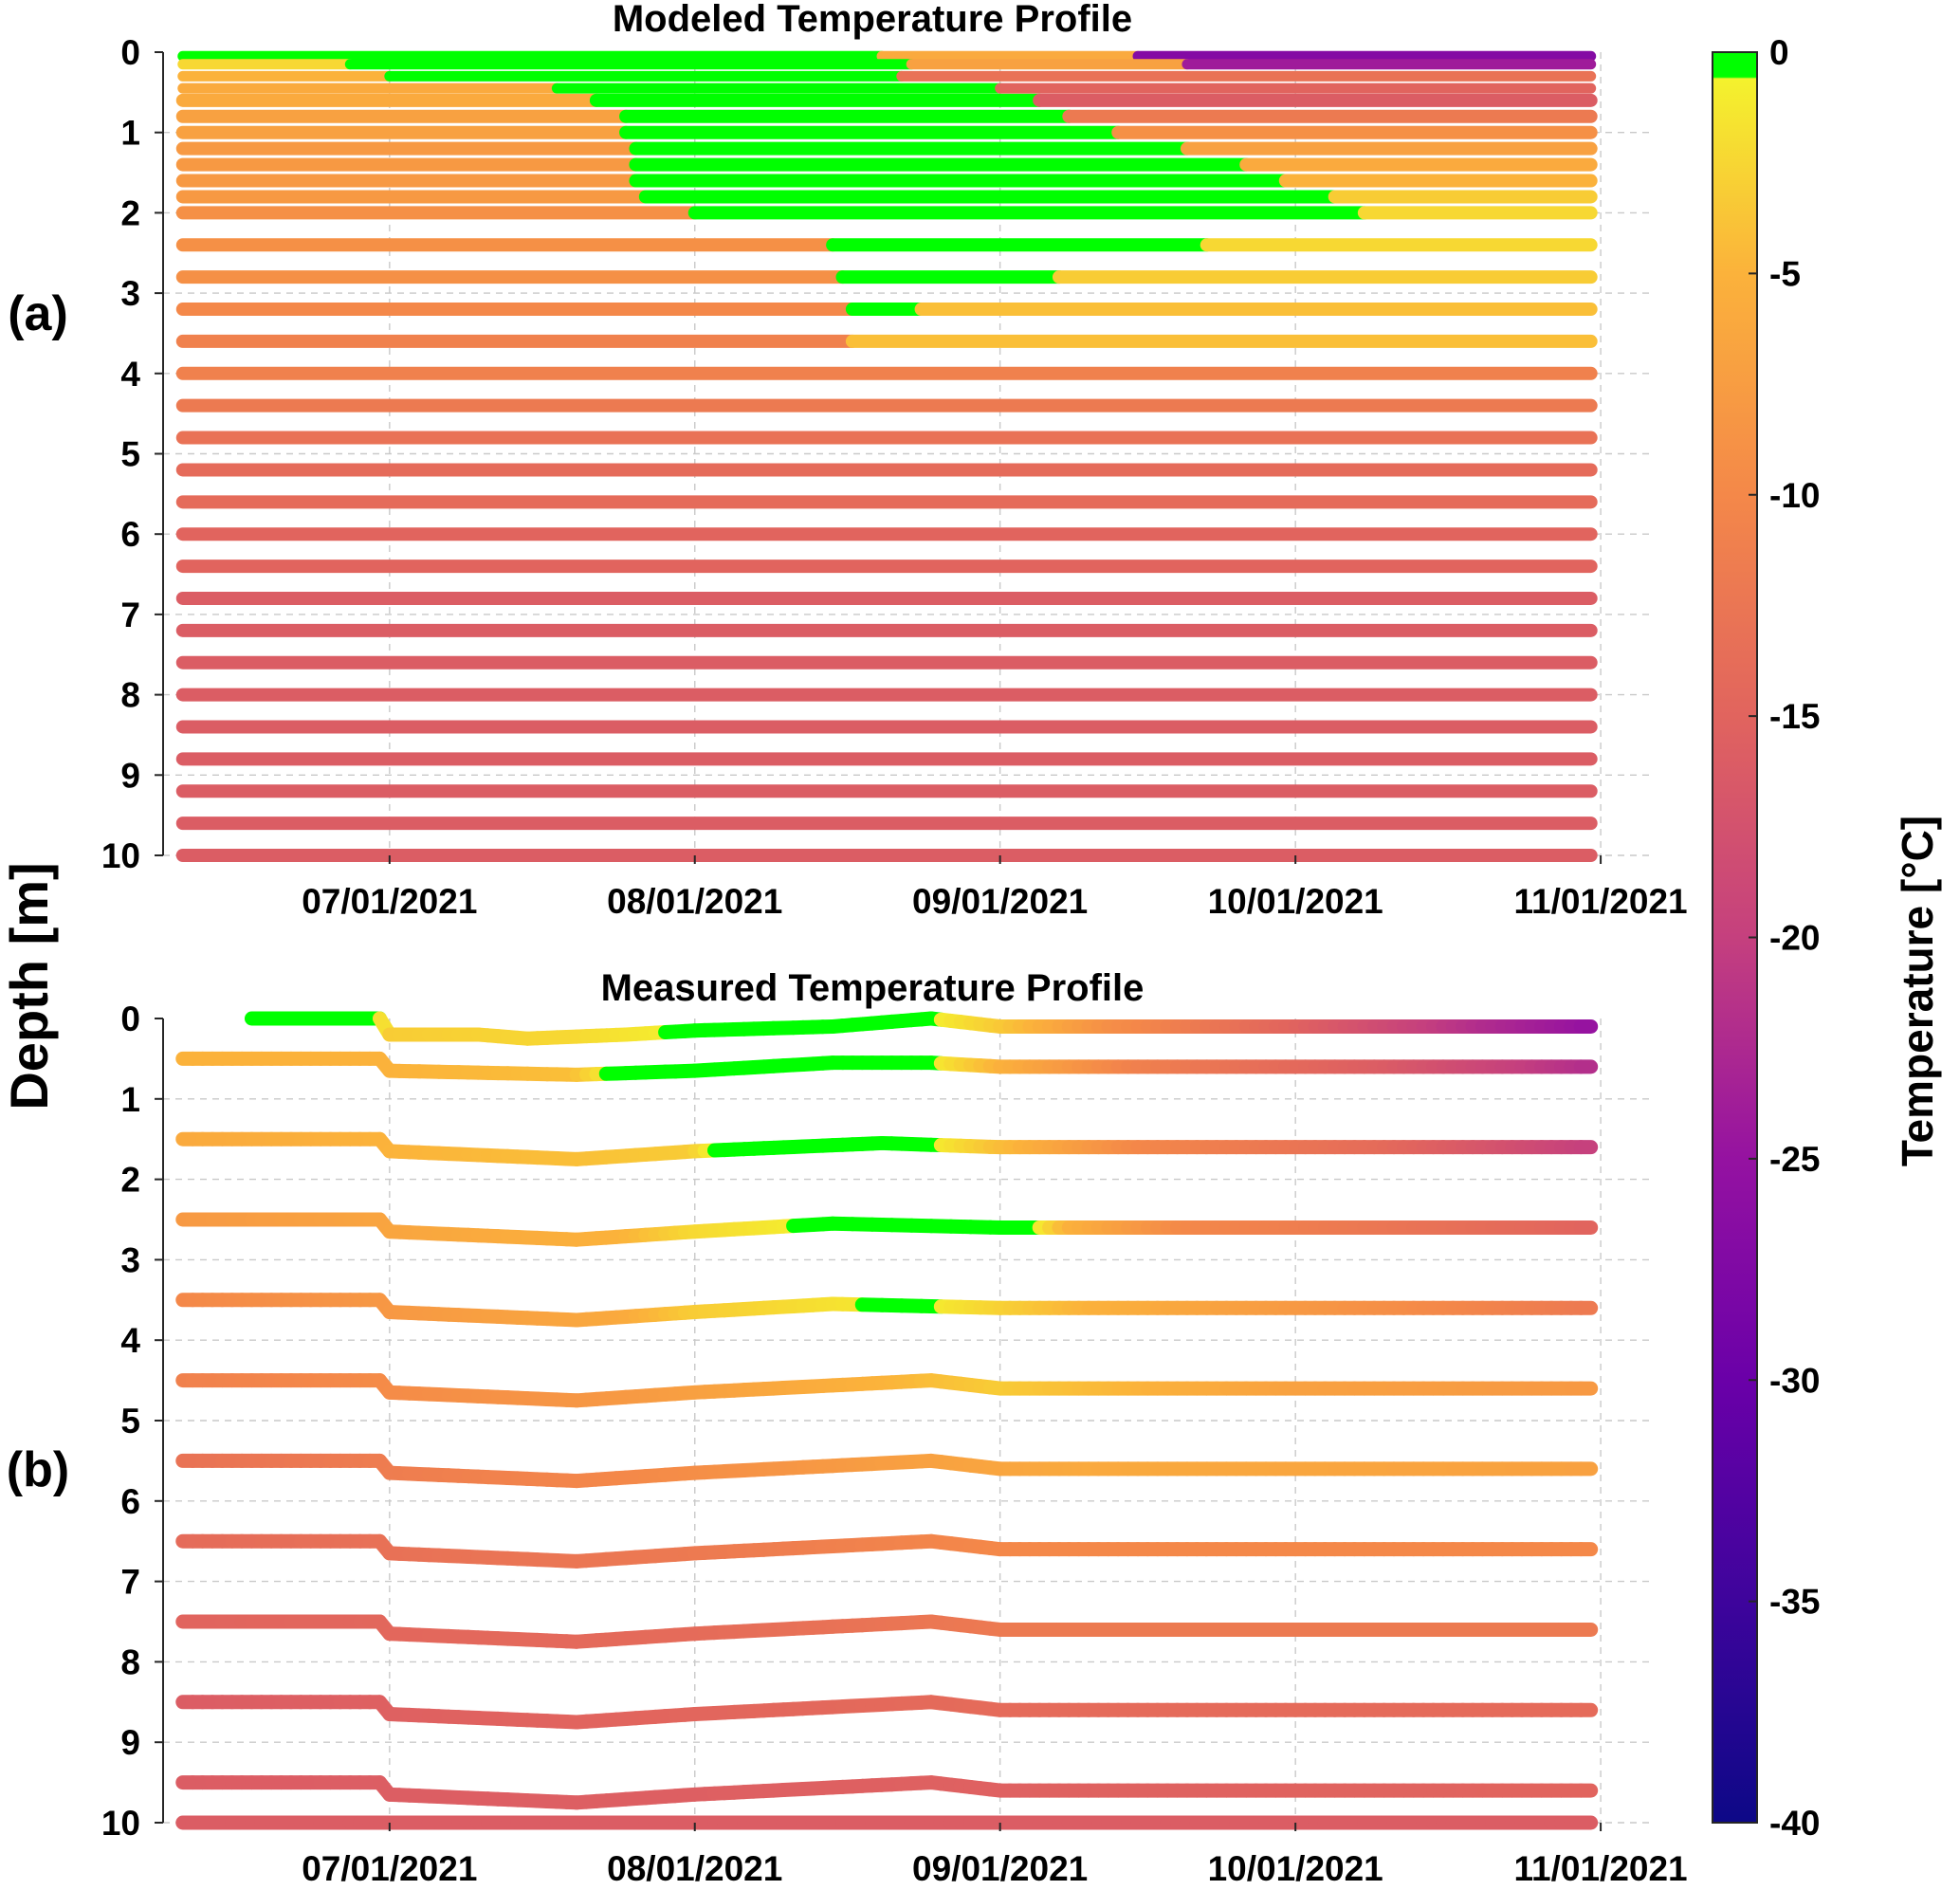 The image size is (1960, 1890). Describe the element at coordinates (887, 1230) in the screenshot. I see `measured-depth-2.5m` at that location.